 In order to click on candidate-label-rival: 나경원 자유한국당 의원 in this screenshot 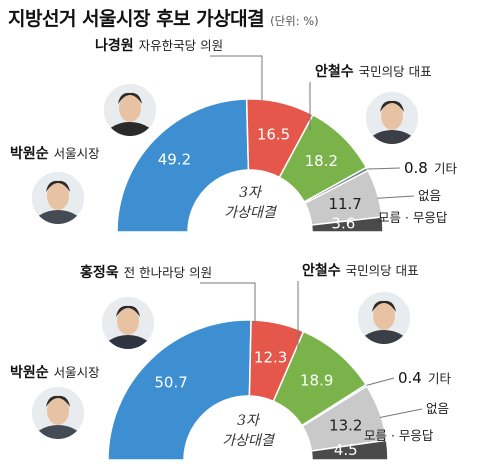, I will do `click(159, 45)`.